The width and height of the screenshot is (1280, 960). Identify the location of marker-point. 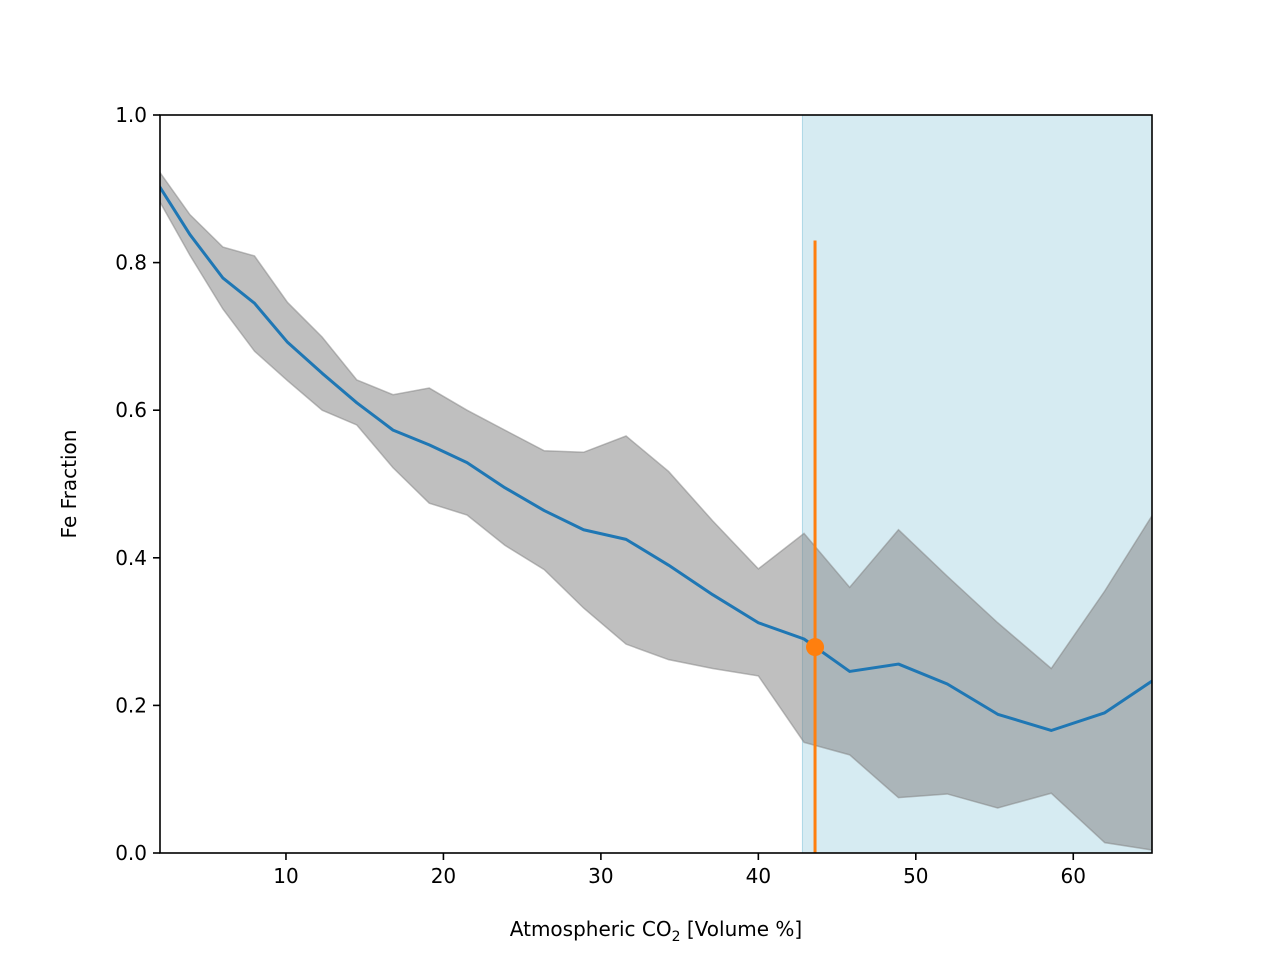
(815, 647).